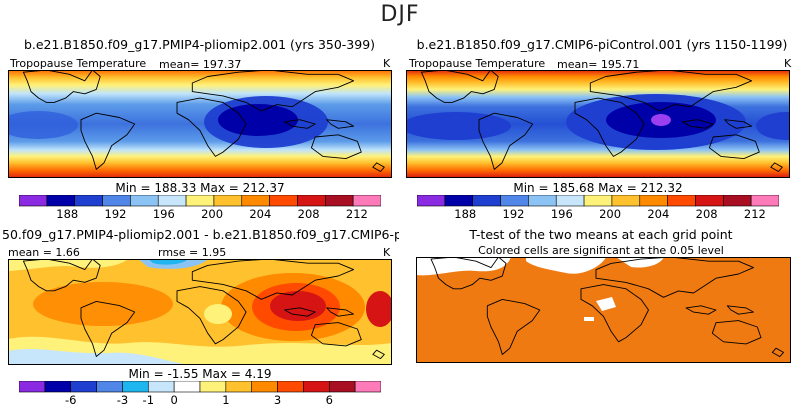  I want to click on panel2-colorbar: 188 192 196 200 204 208 212, so click(598, 207).